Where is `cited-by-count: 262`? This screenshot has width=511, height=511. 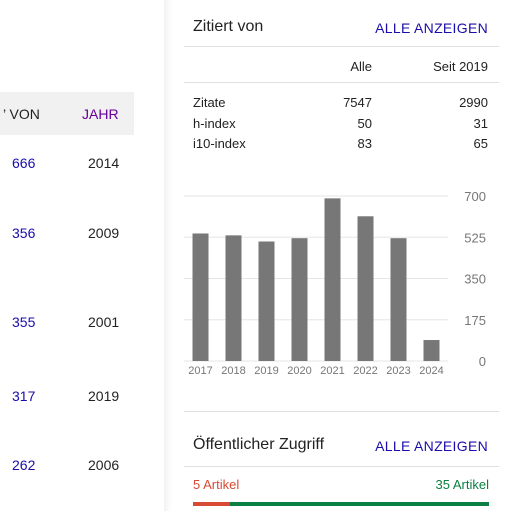 cited-by-count: 262 is located at coordinates (24, 465).